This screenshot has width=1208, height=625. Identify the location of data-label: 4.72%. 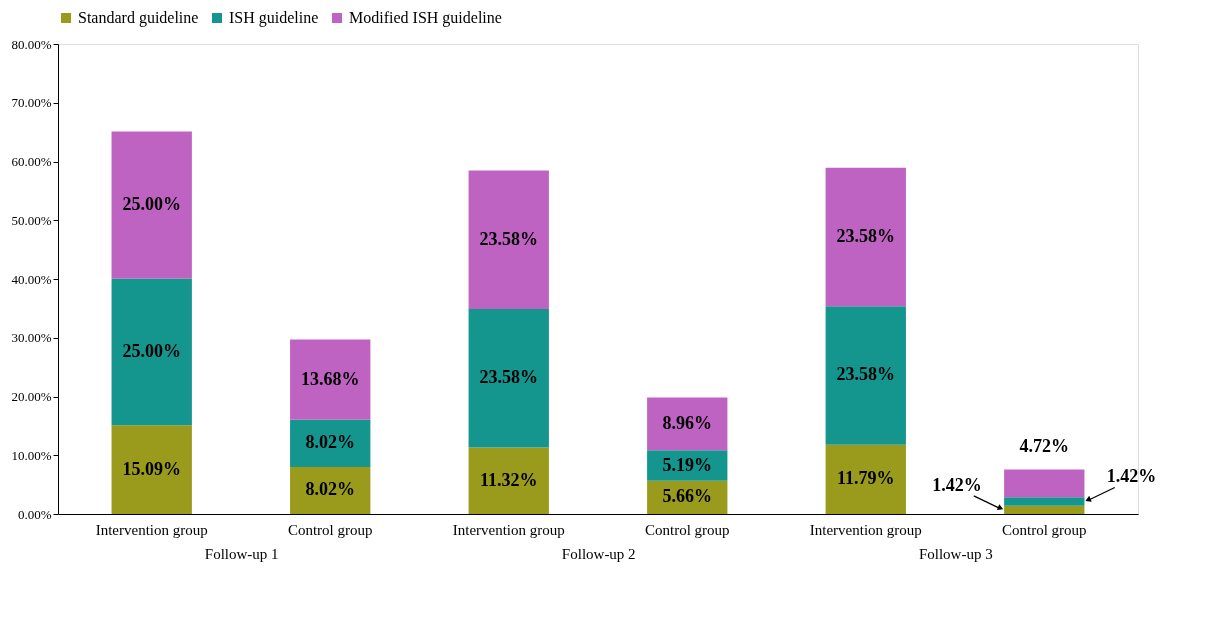
(1044, 445).